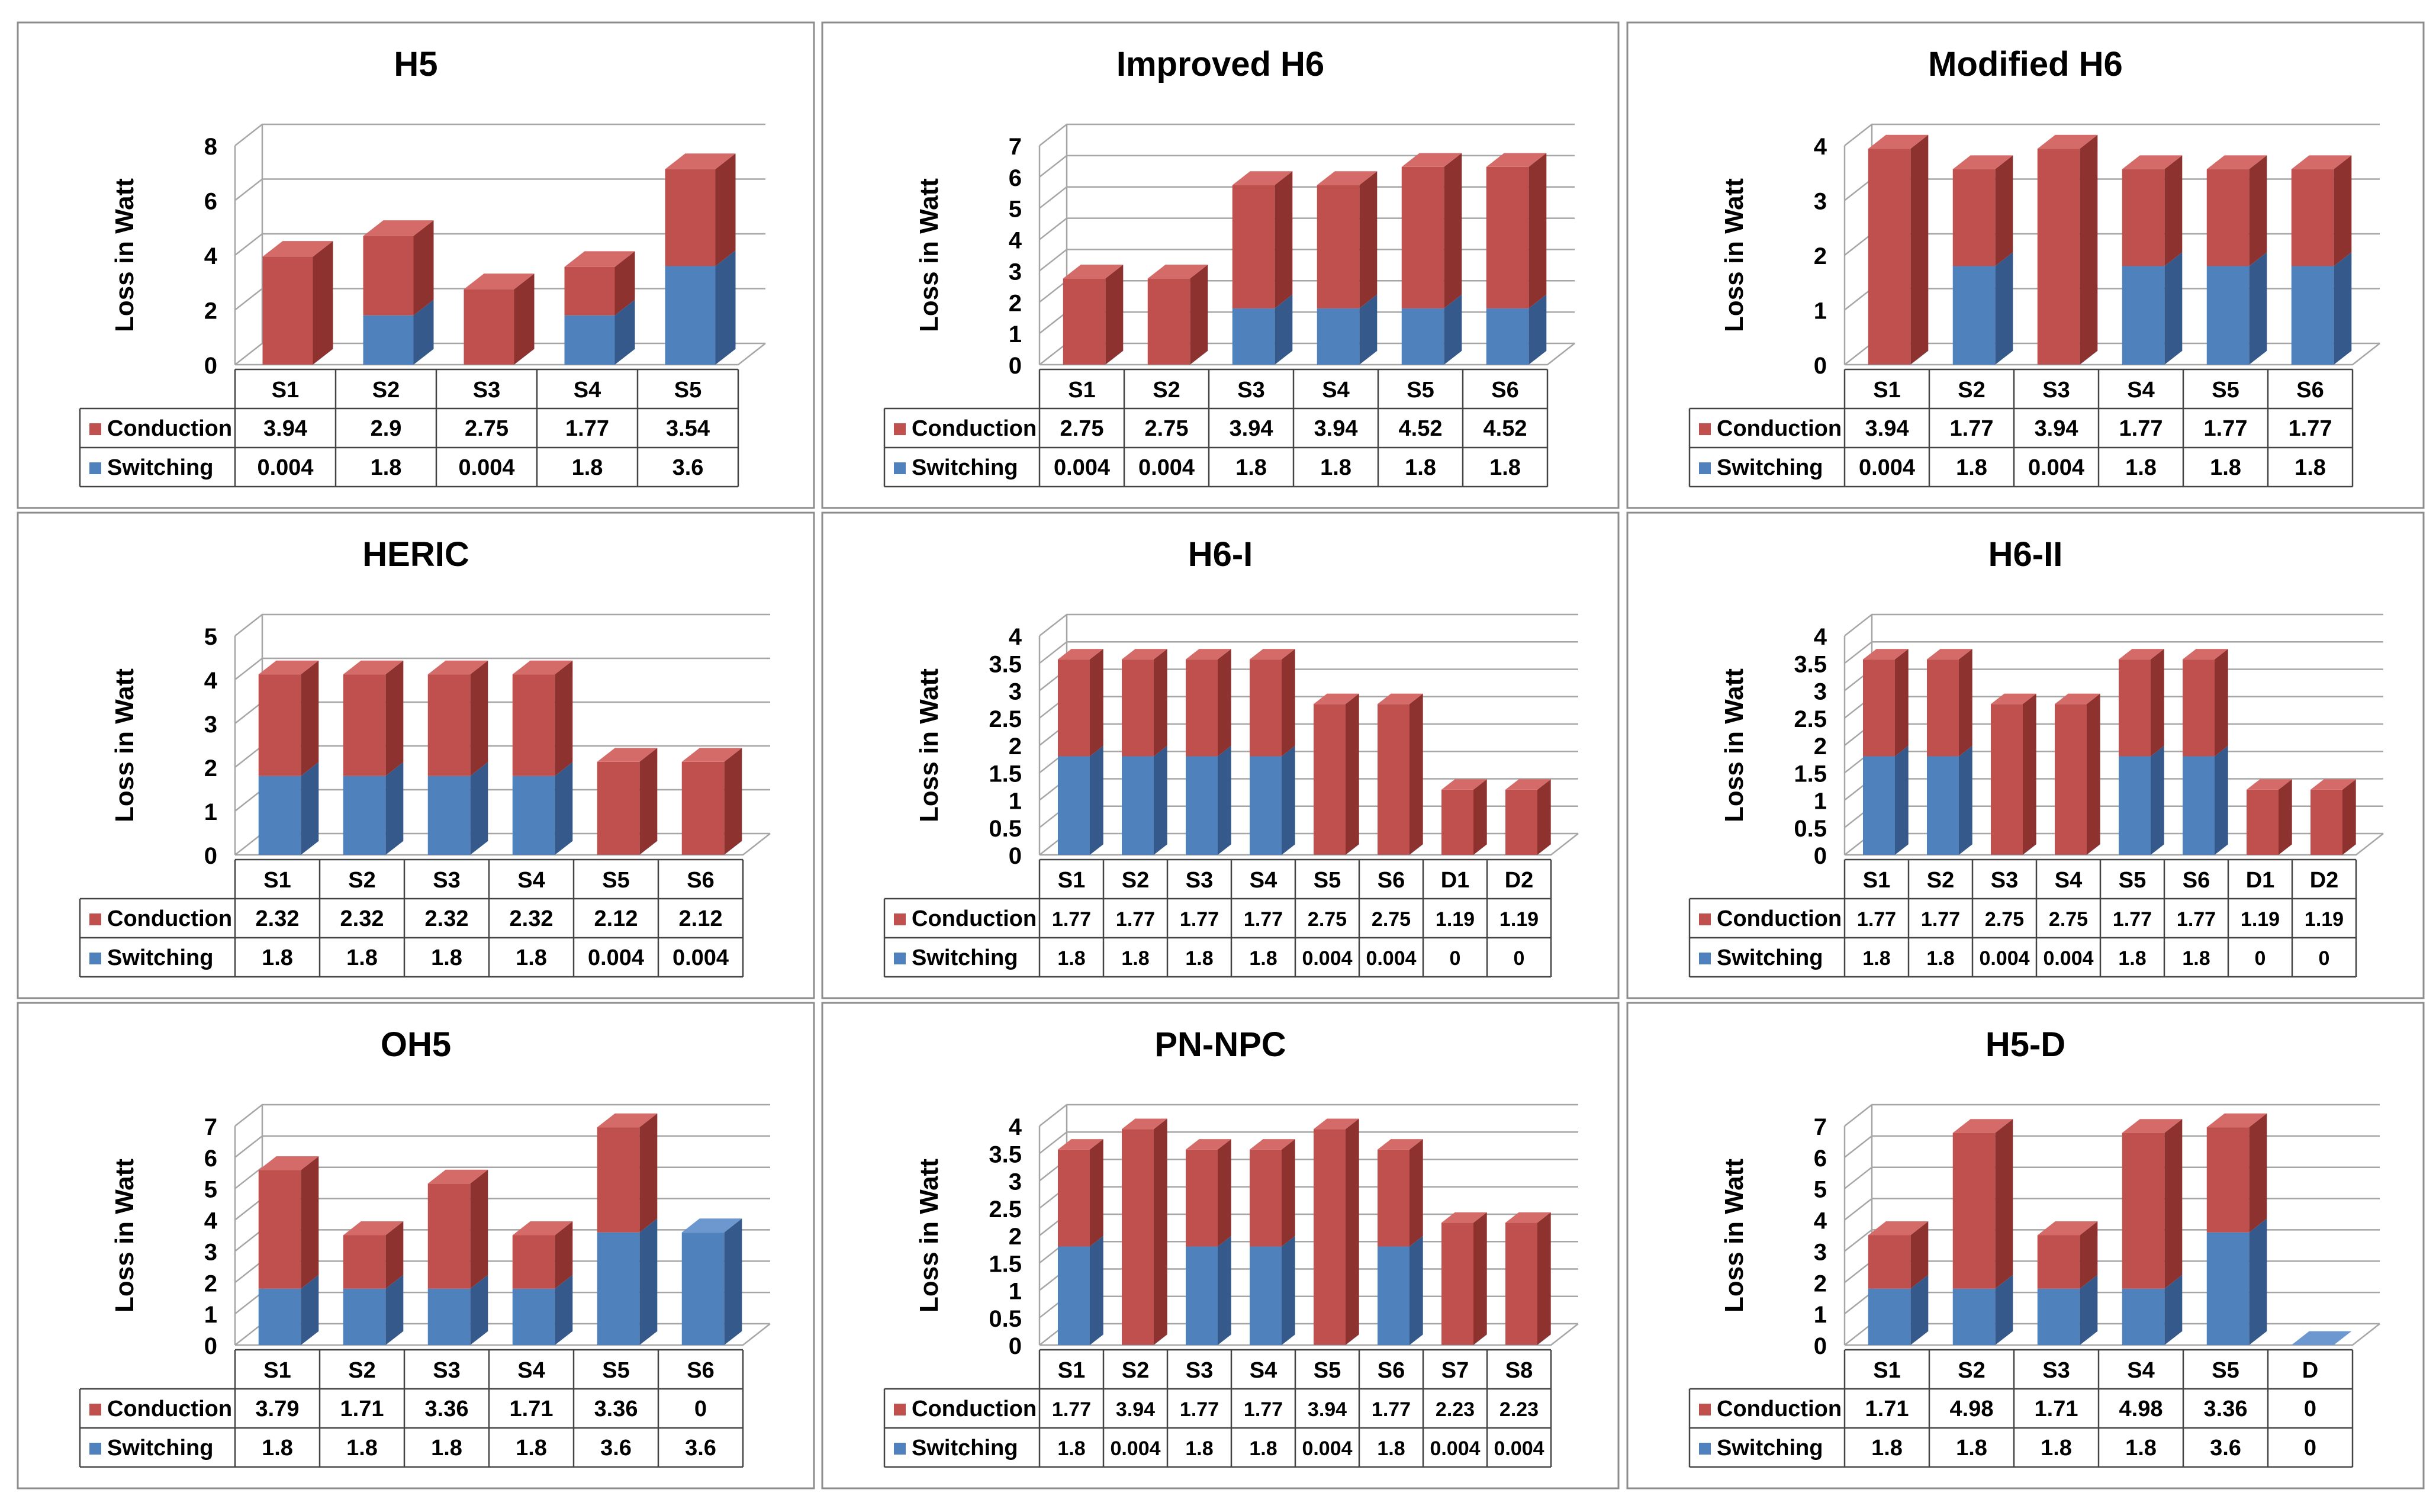  What do you see at coordinates (1220, 64) in the screenshot?
I see `chart-title: Improved H6` at bounding box center [1220, 64].